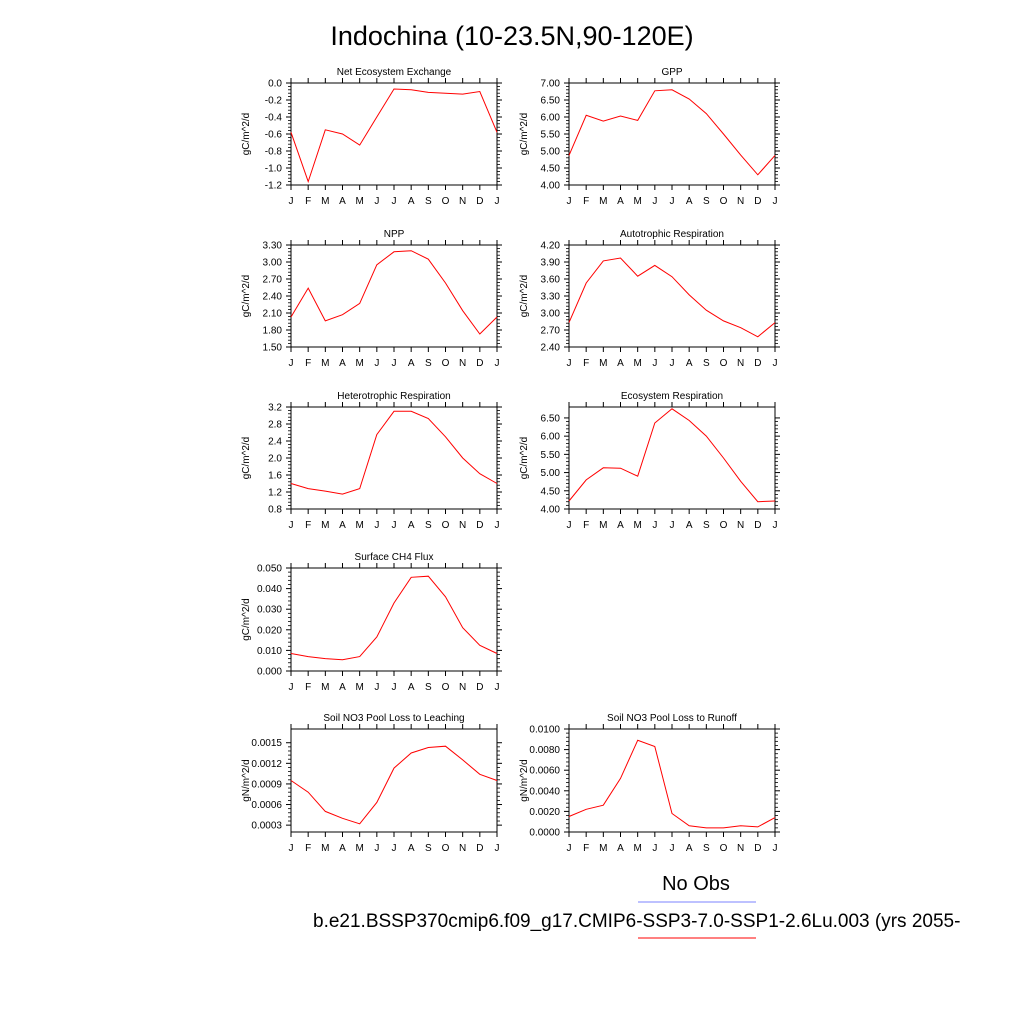  I want to click on y-tick-label: 0.040, so click(269, 589).